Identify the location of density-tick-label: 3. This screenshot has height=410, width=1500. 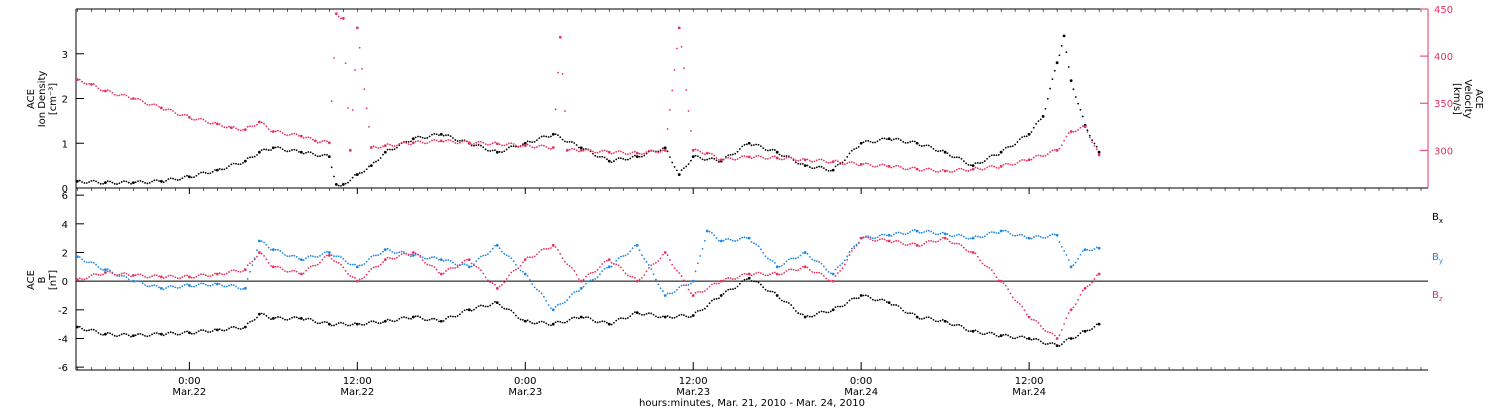
(65, 55).